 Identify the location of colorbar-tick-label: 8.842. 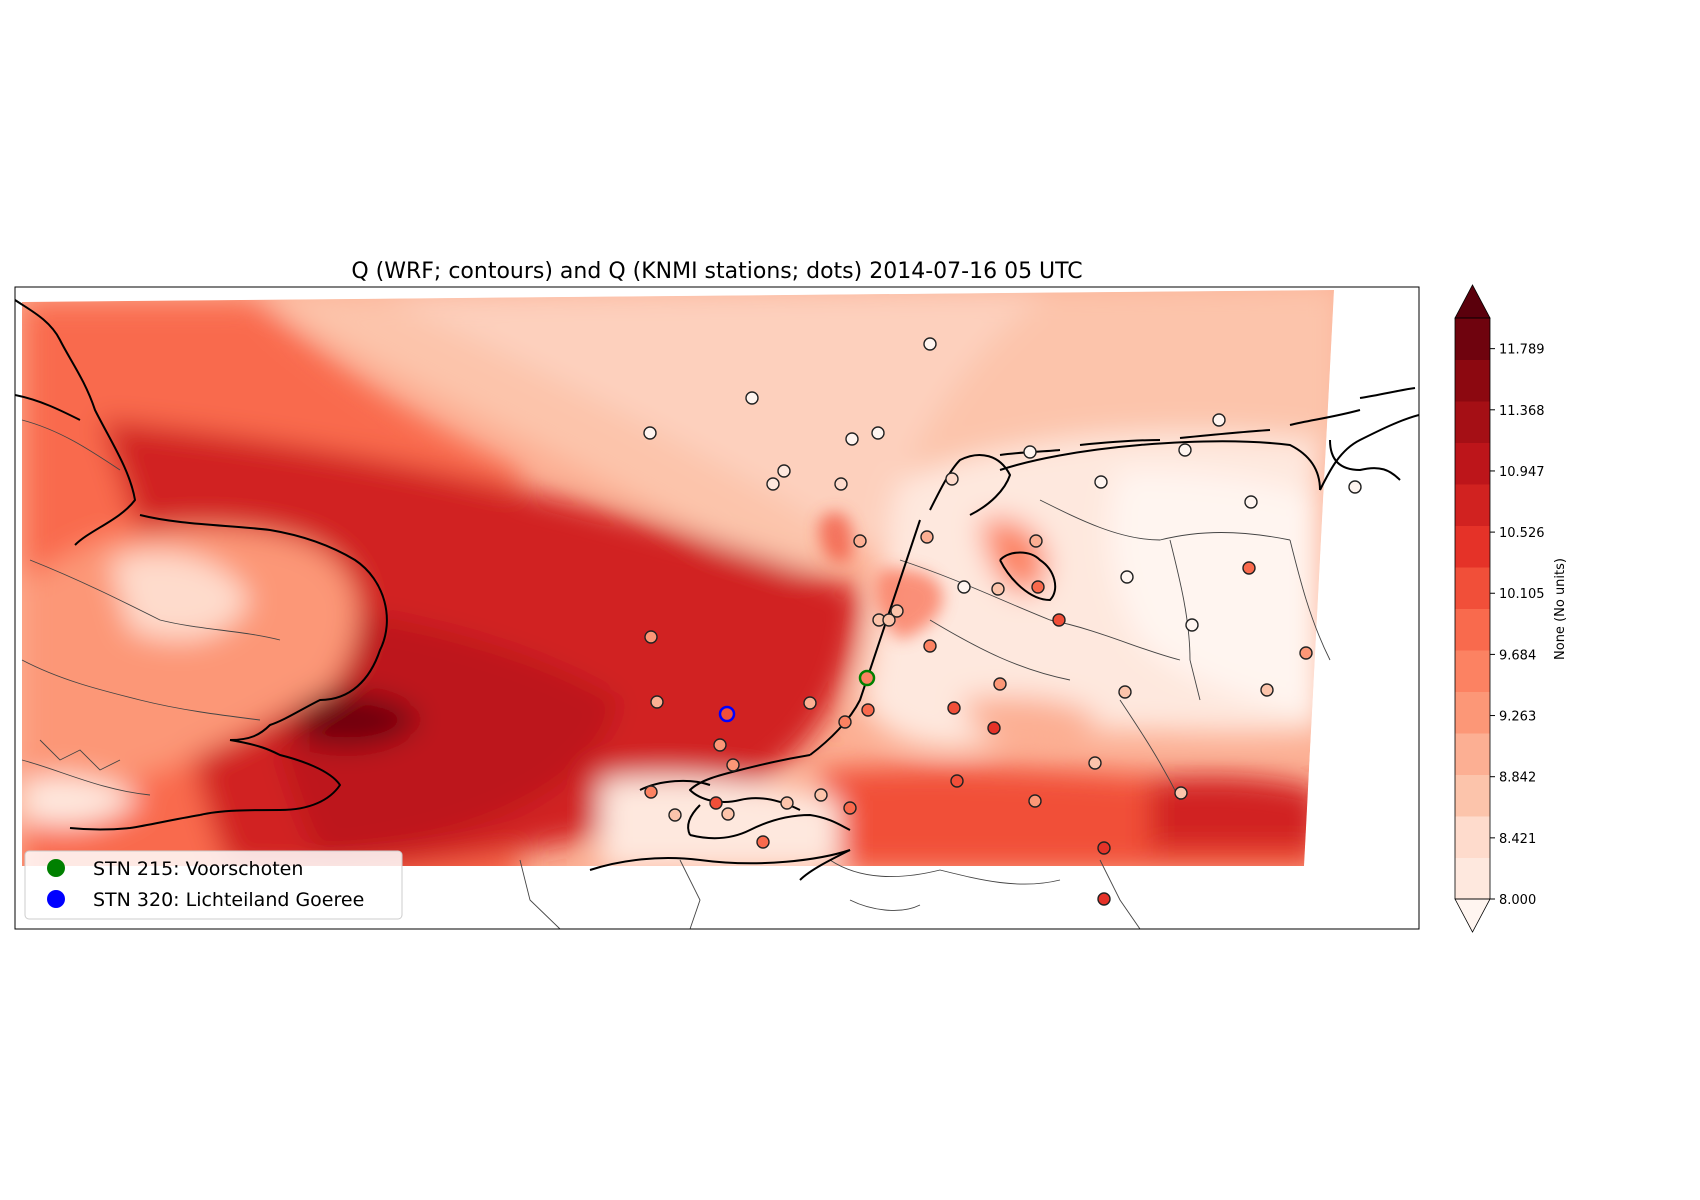
(1517, 778).